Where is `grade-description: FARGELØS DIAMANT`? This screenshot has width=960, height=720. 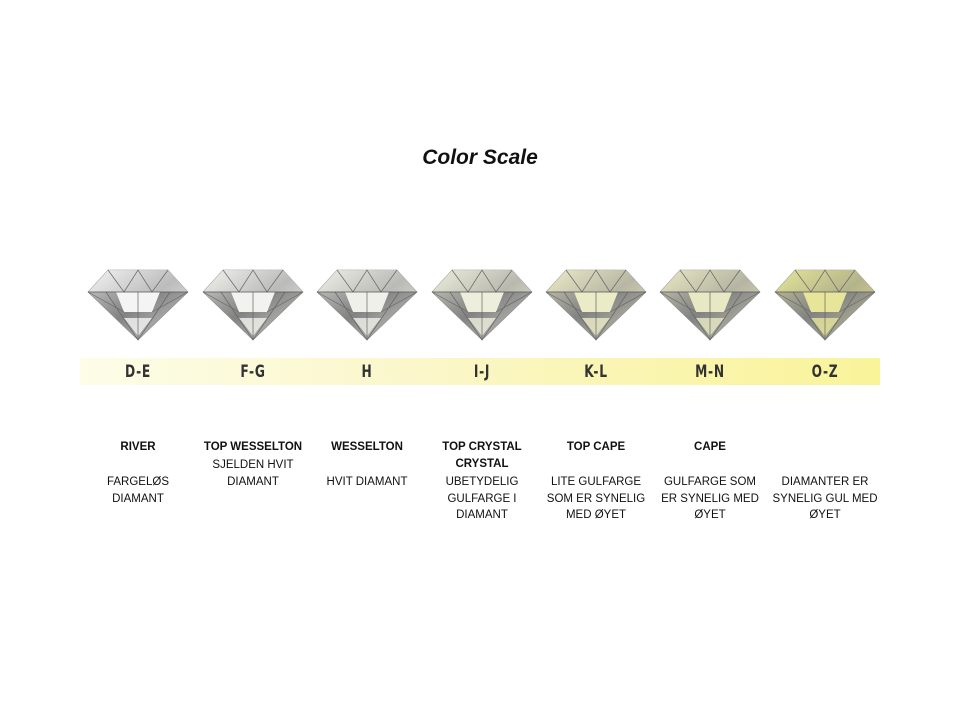 grade-description: FARGELØS DIAMANT is located at coordinates (138, 490).